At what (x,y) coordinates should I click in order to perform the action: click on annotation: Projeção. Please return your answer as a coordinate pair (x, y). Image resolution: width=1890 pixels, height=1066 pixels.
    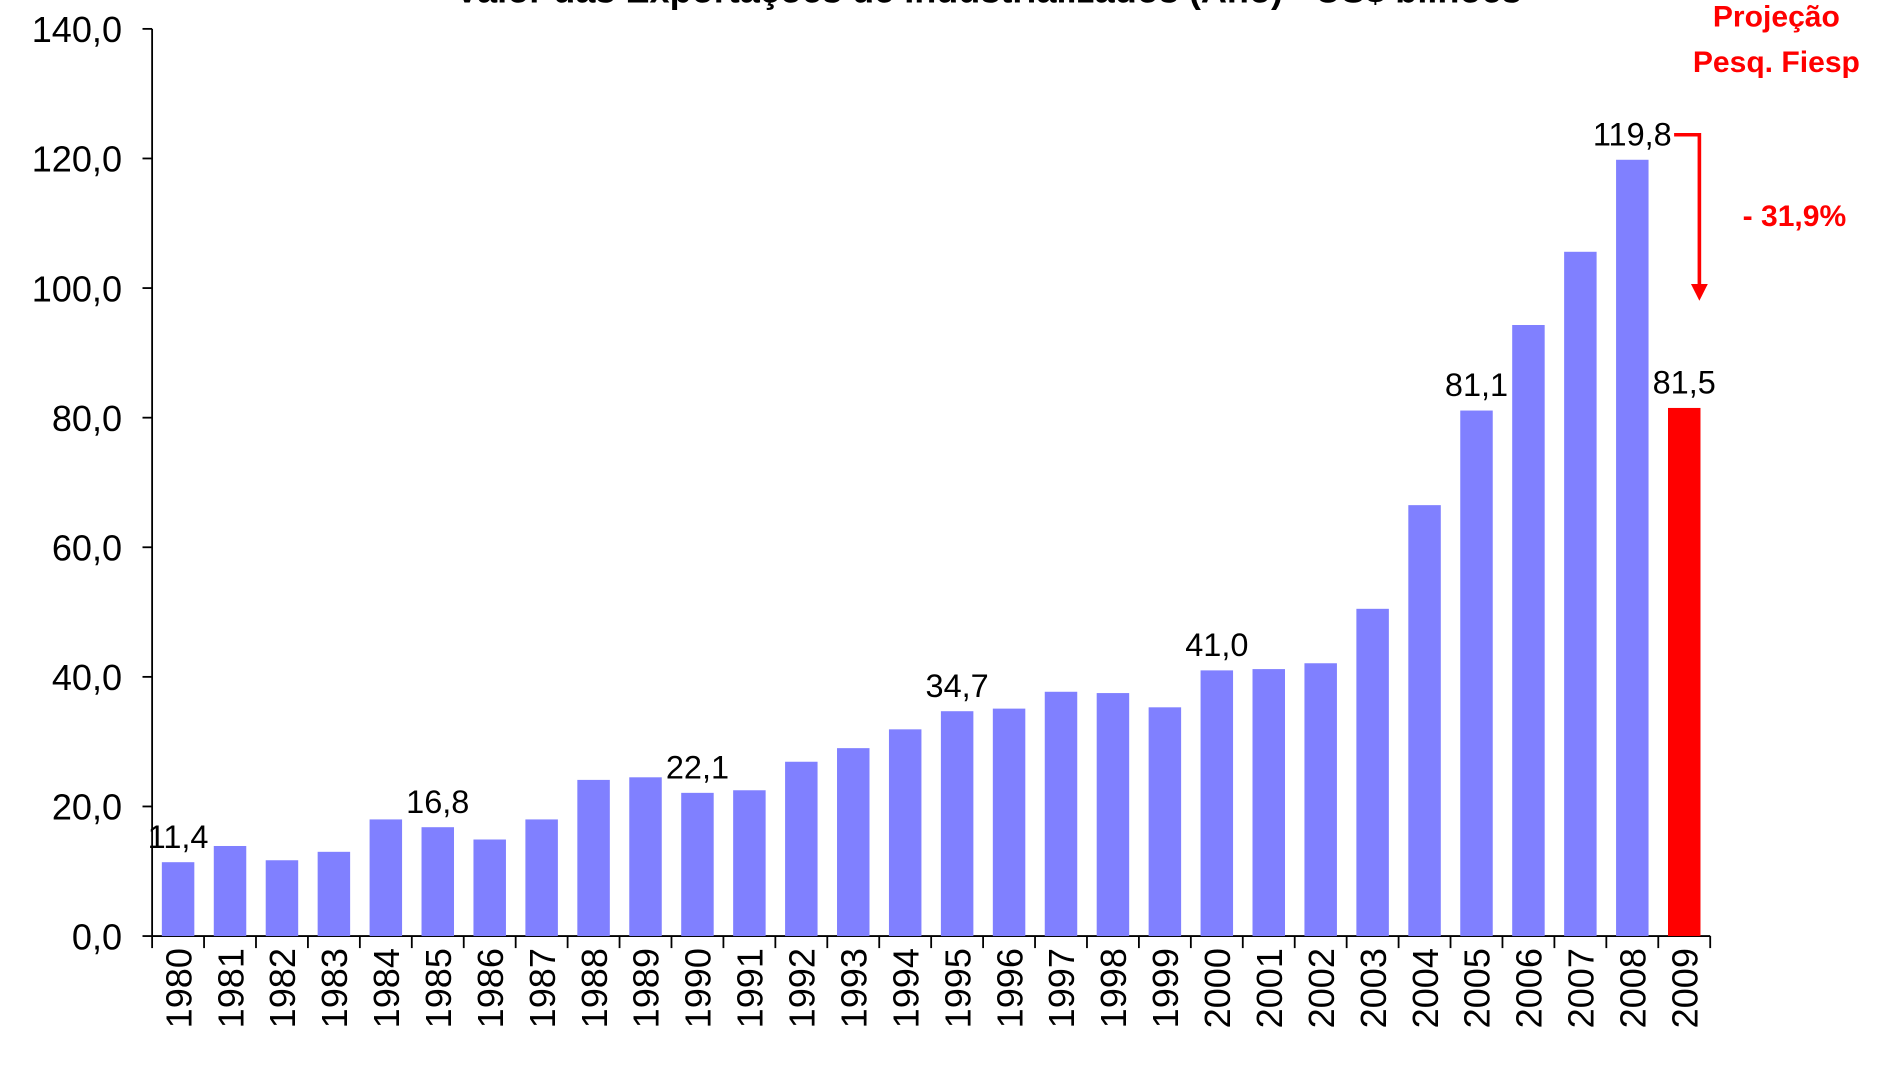
    Looking at the image, I should click on (1776, 16).